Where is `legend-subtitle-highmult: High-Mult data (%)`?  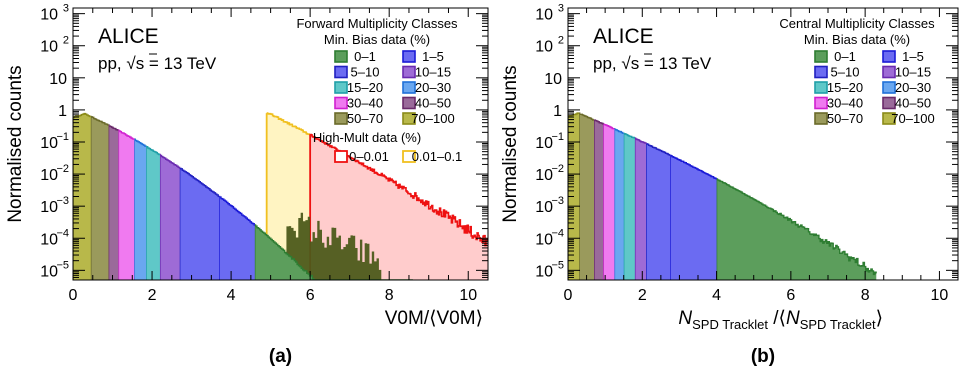
legend-subtitle-highmult: High-Mult data (%) is located at coordinates (367, 137).